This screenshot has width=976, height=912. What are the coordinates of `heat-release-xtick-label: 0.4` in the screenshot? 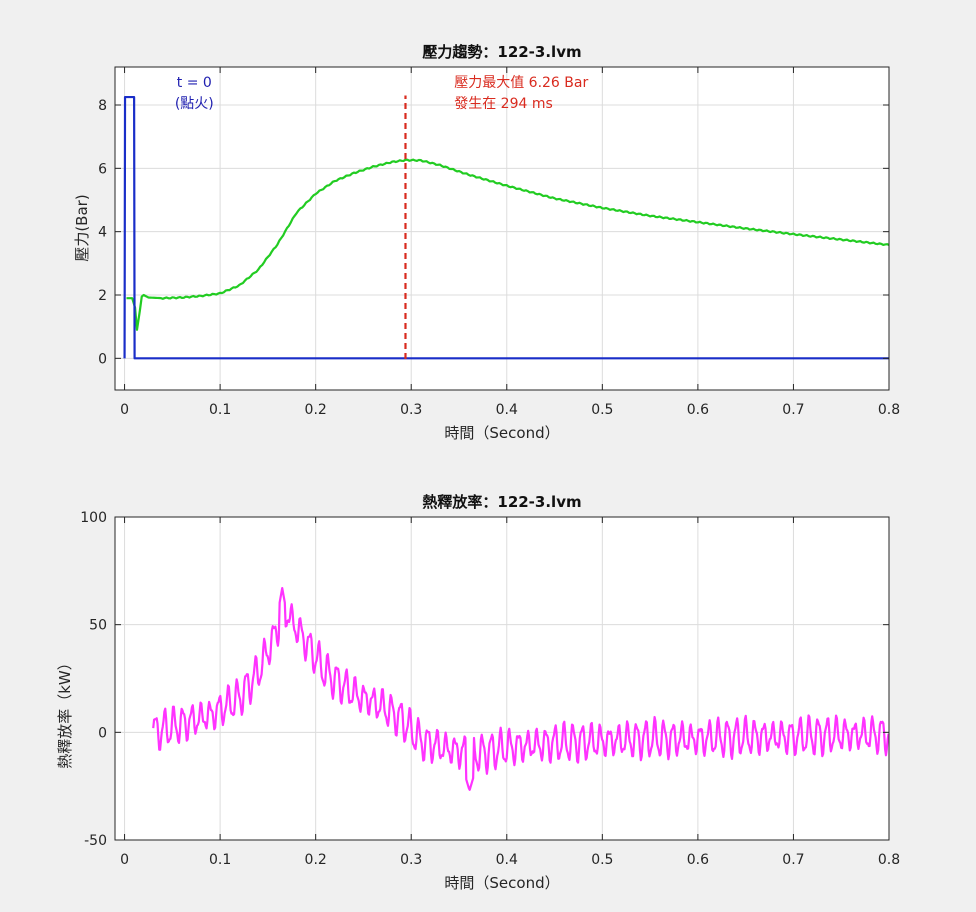 It's located at (507, 860).